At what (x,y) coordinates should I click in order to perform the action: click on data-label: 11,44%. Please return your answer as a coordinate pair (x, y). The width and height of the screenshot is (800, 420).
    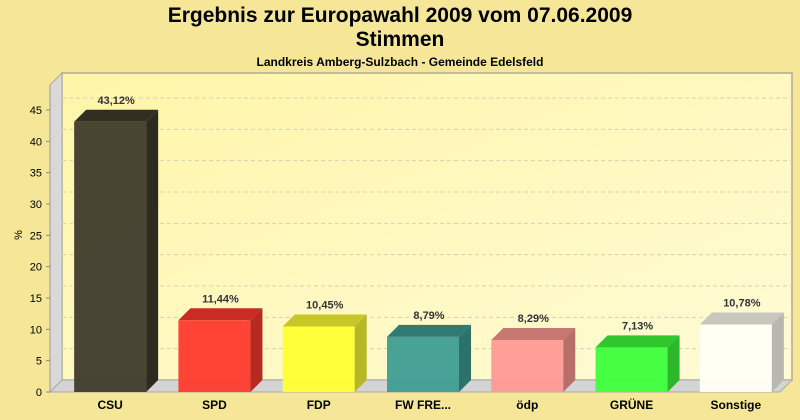
    Looking at the image, I should click on (220, 299).